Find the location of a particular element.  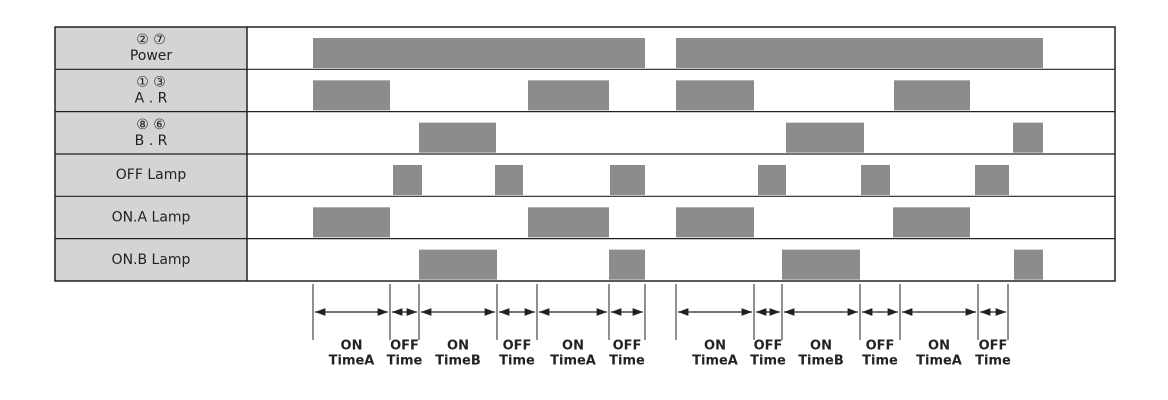

row-label: ② ⑦ is located at coordinates (151, 40).